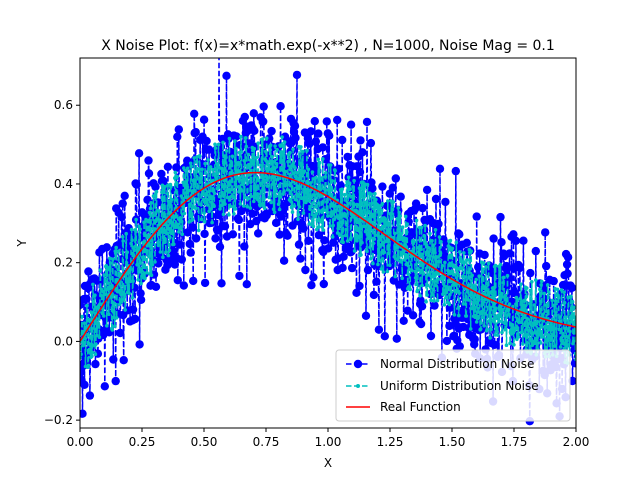 This screenshot has width=640, height=484. Describe the element at coordinates (80, 442) in the screenshot. I see `x-tick-label: 0.00` at that location.